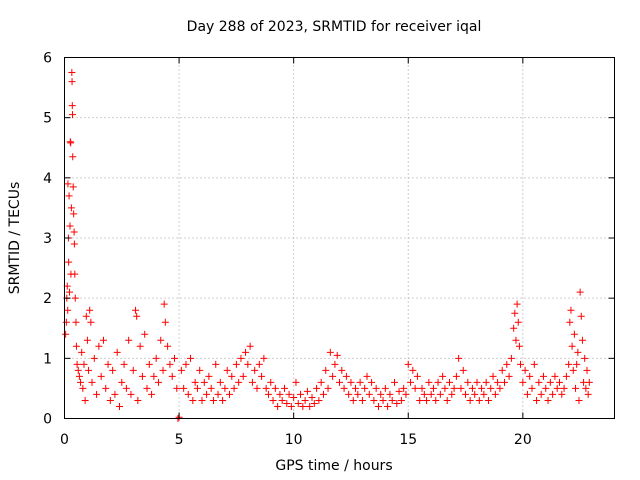 The height and width of the screenshot is (480, 640). I want to click on y-tick-label: 6, so click(47, 59).